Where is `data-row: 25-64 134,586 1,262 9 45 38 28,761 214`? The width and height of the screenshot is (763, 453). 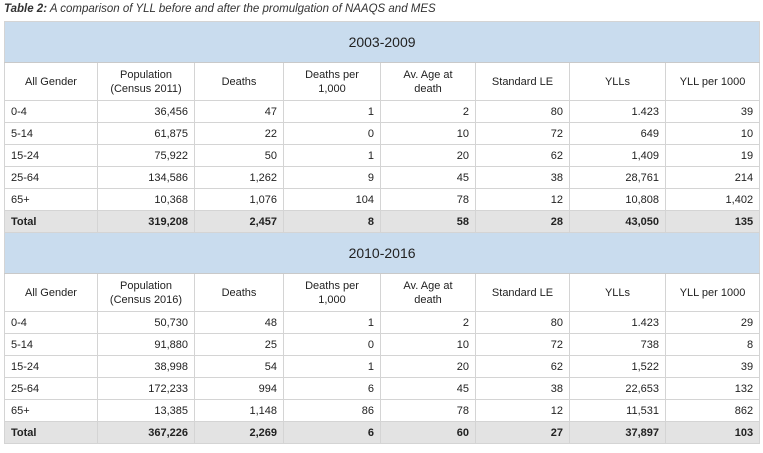
data-row: 25-64 134,586 1,262 9 45 38 28,761 214 is located at coordinates (382, 177).